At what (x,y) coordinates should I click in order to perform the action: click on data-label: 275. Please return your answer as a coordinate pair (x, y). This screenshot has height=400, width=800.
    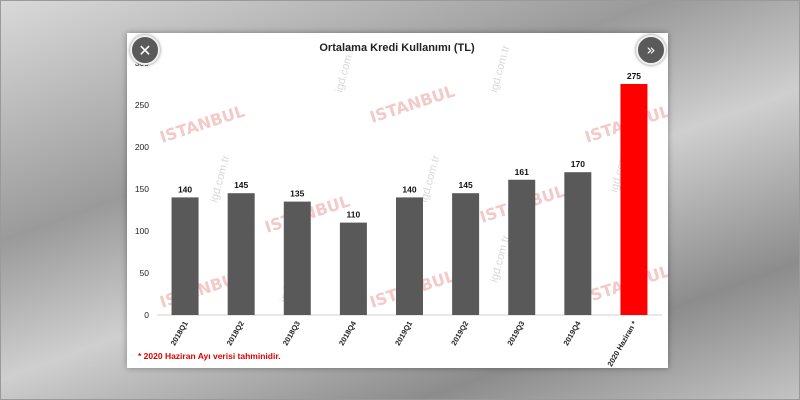
    Looking at the image, I should click on (634, 76).